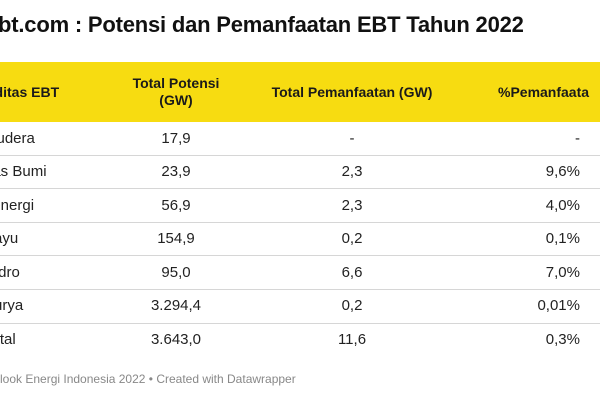 This screenshot has height=400, width=600. Describe the element at coordinates (176, 340) in the screenshot. I see `table-cell: 3.643,0` at that location.